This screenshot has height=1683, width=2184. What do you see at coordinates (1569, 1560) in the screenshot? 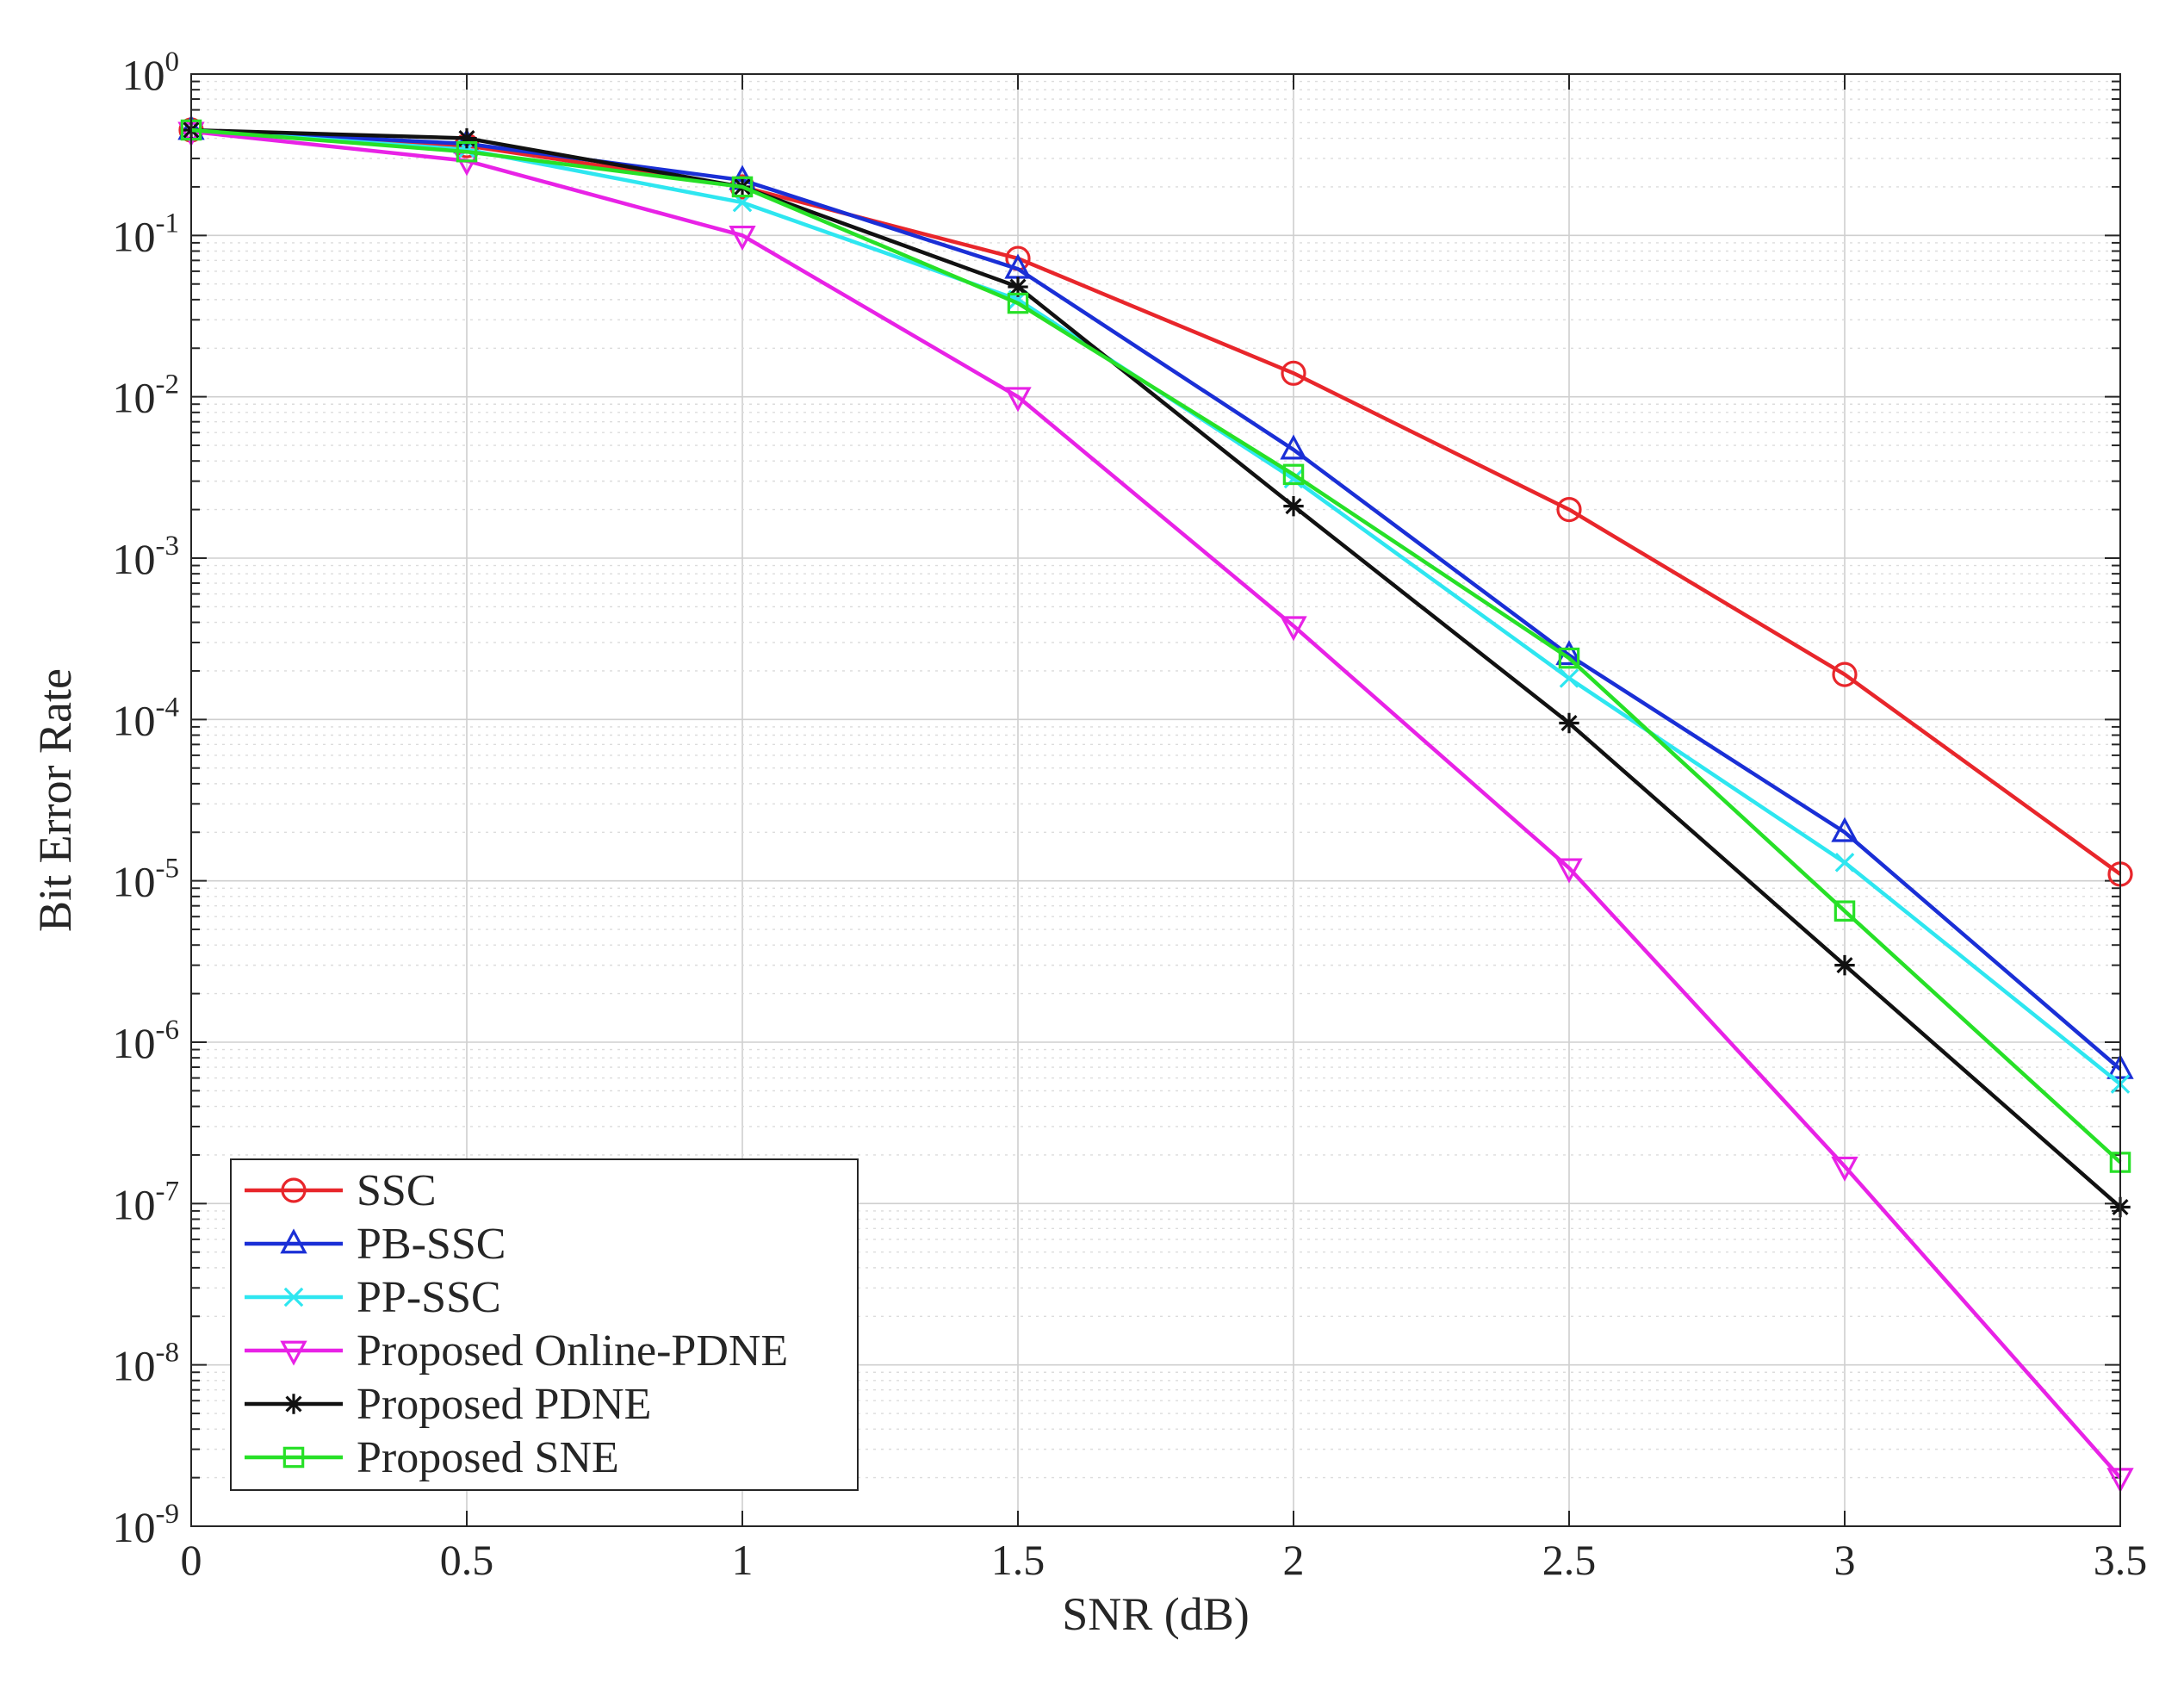
I see `x-tick-label: 2.5` at bounding box center [1569, 1560].